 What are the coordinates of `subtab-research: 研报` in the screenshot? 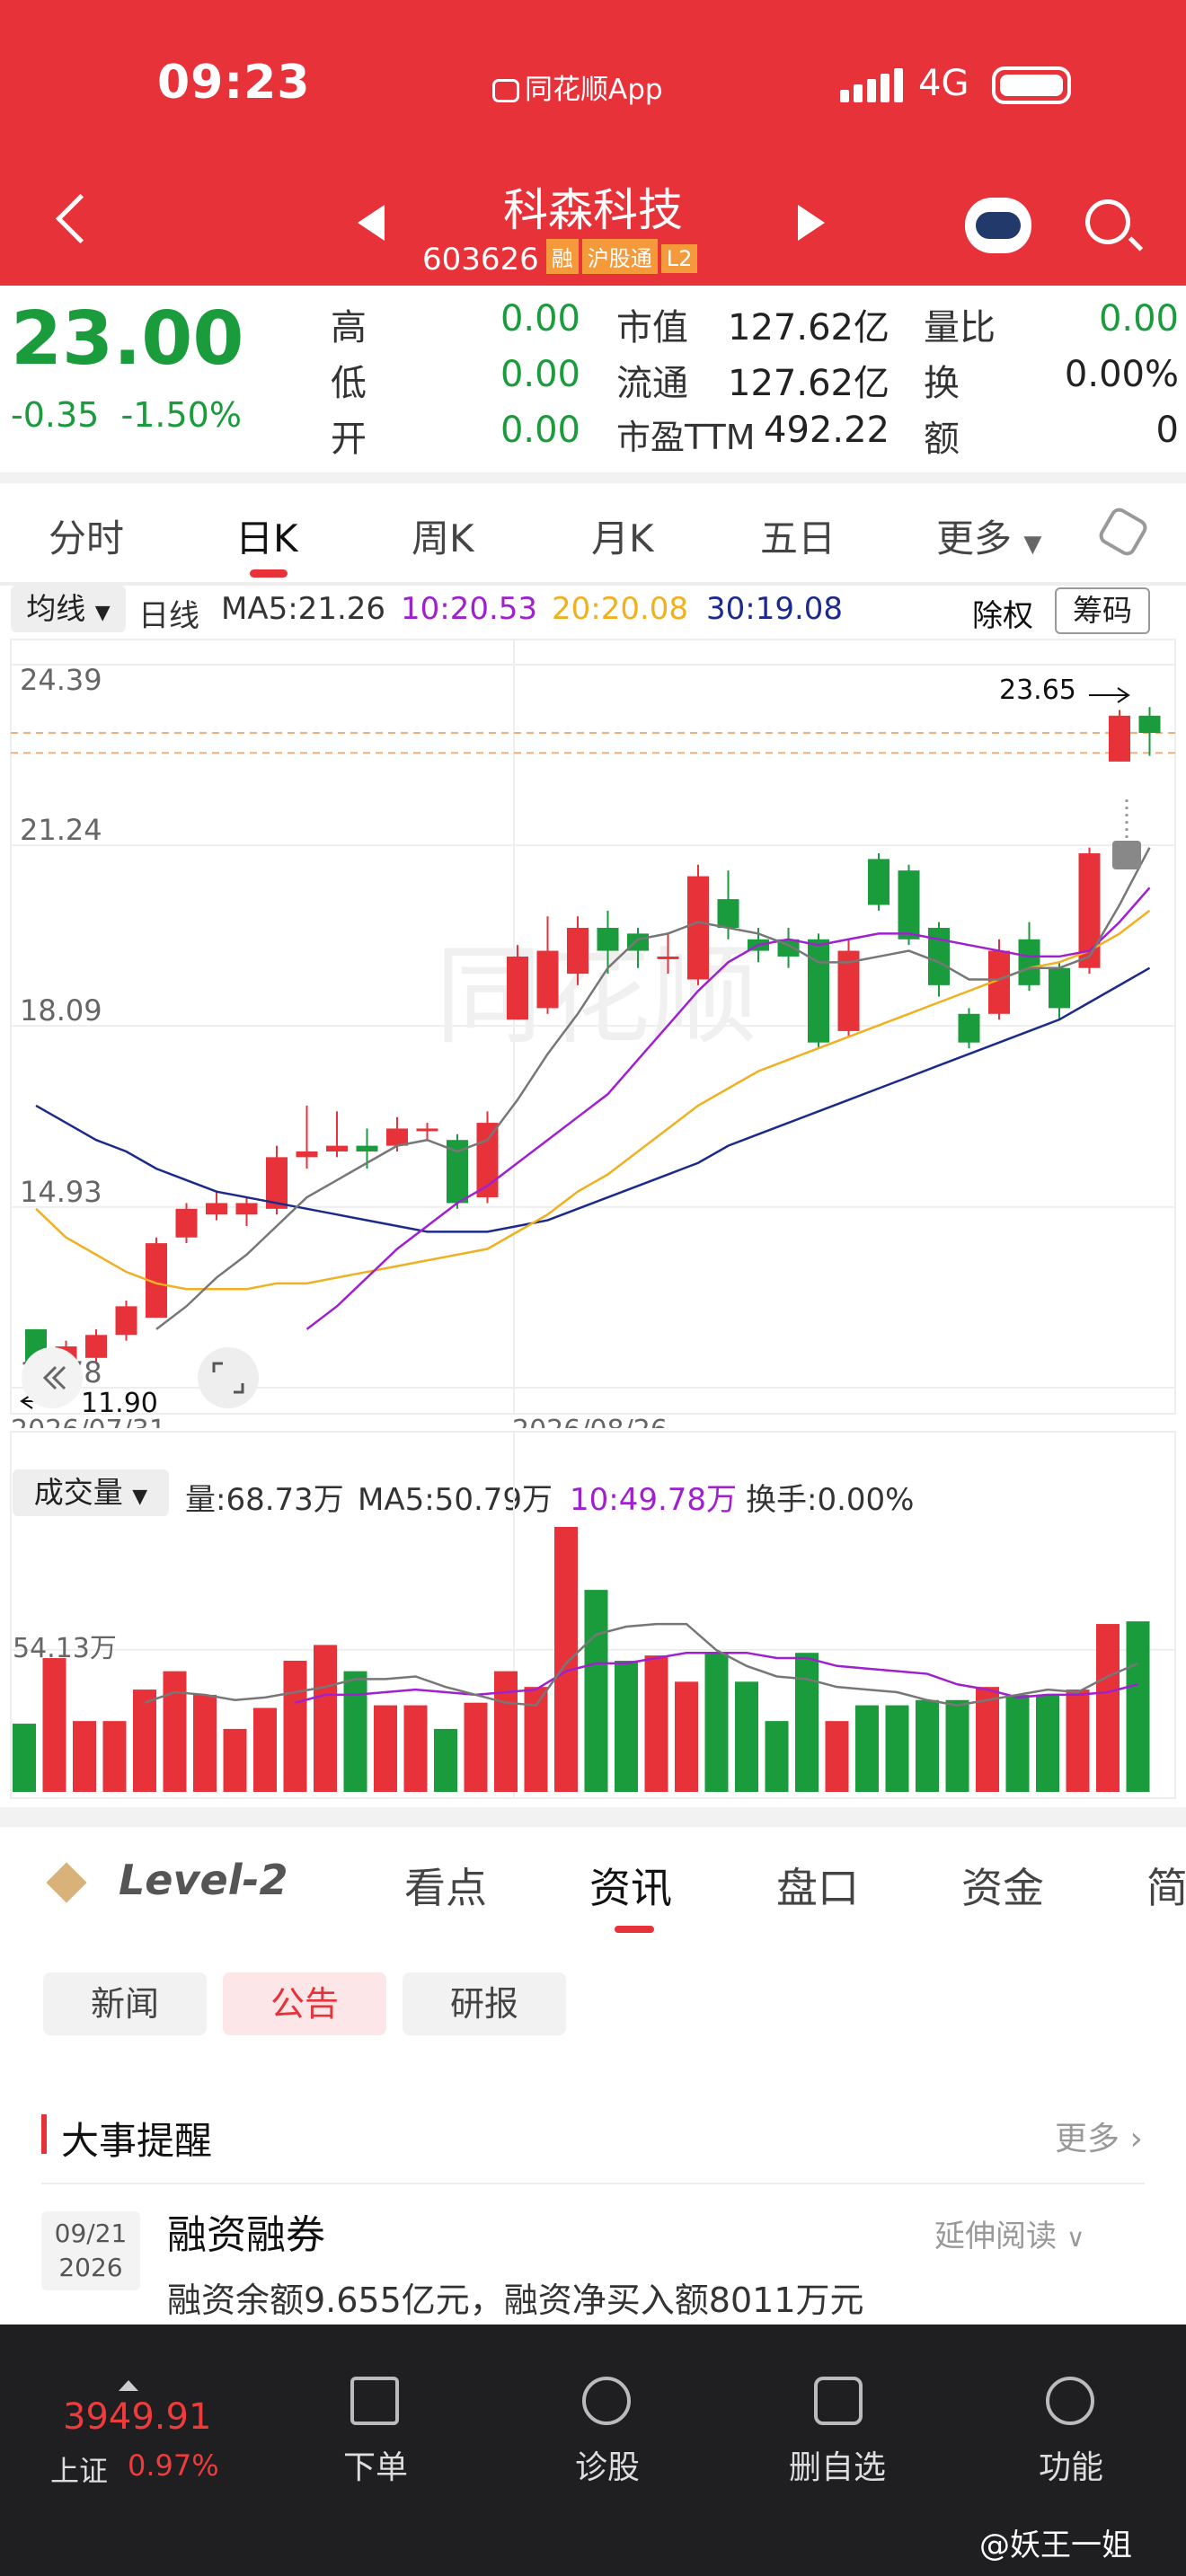 It's located at (484, 2003).